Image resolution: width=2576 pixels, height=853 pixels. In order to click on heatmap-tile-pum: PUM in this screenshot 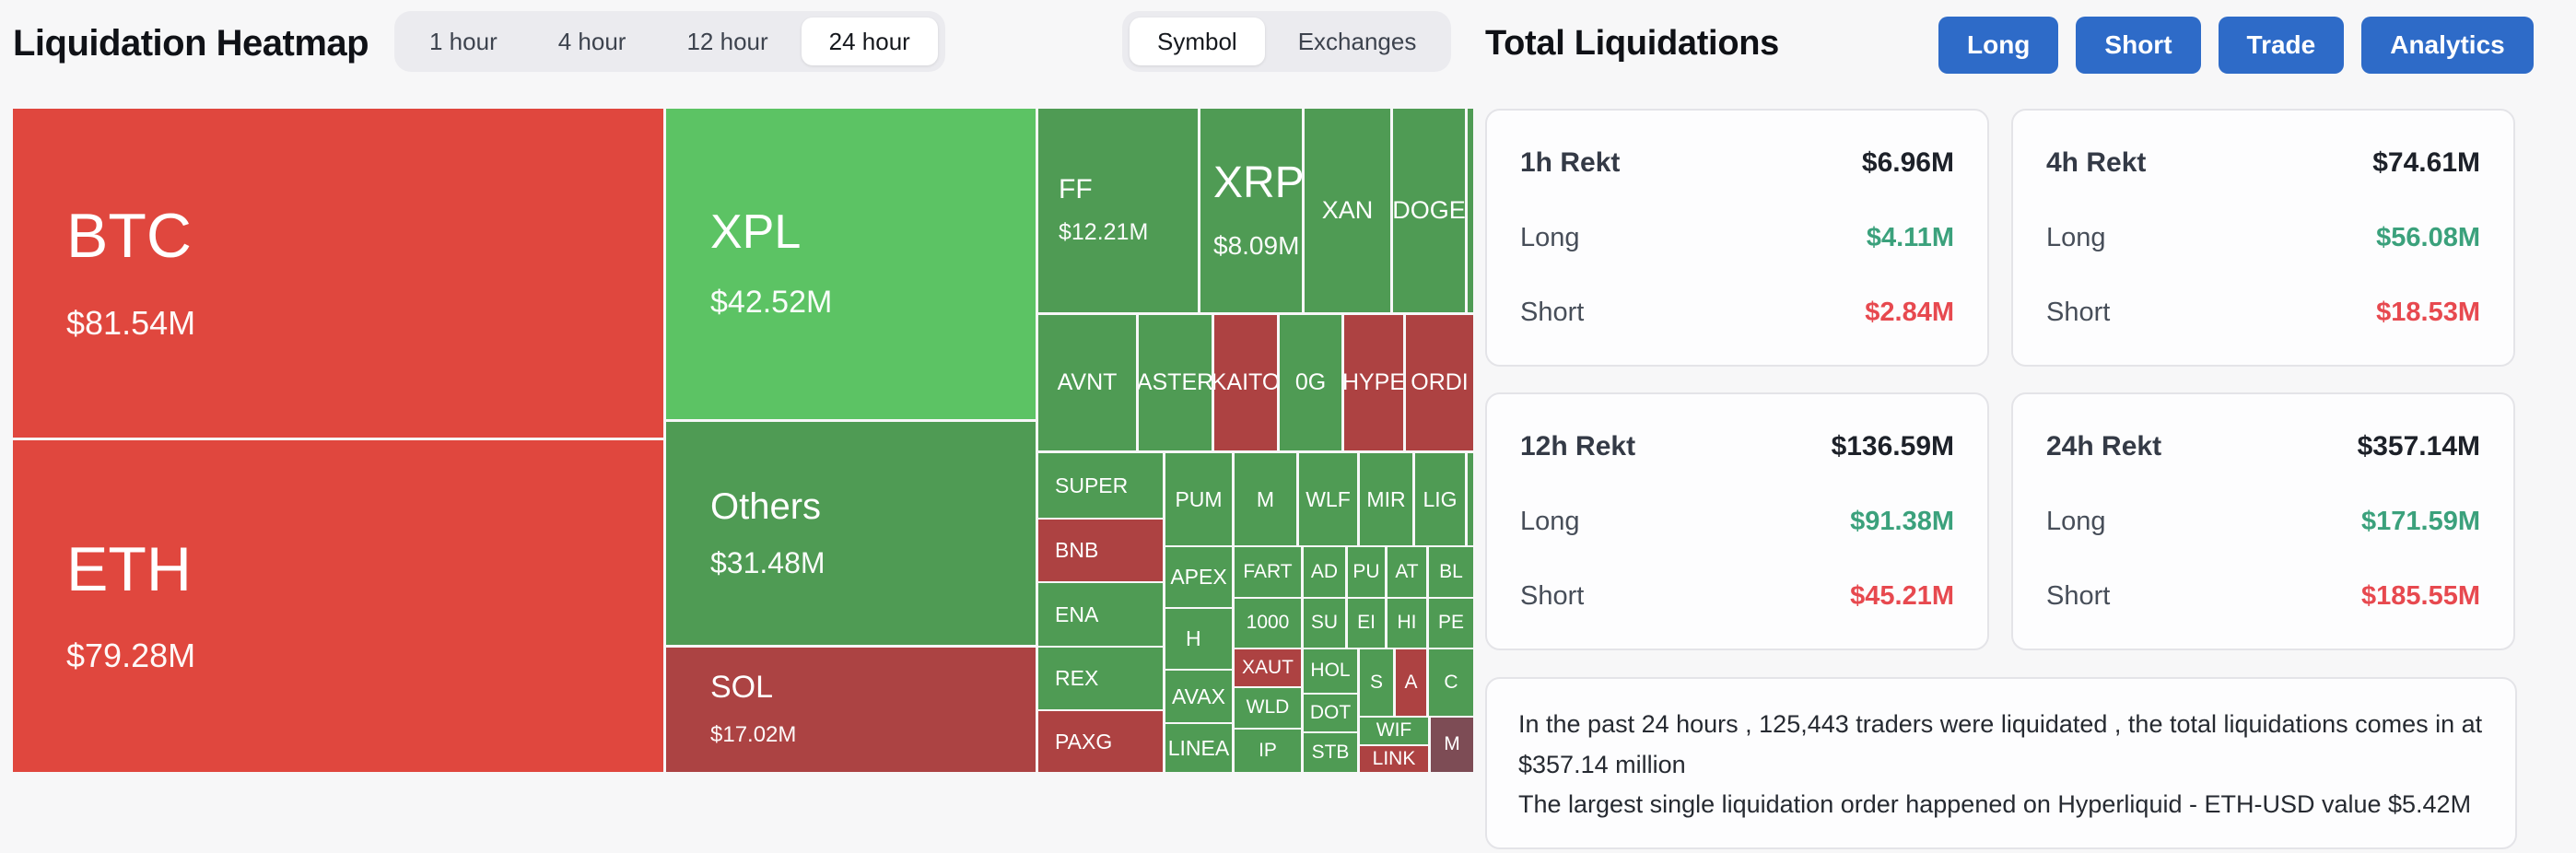, I will do `click(1198, 499)`.